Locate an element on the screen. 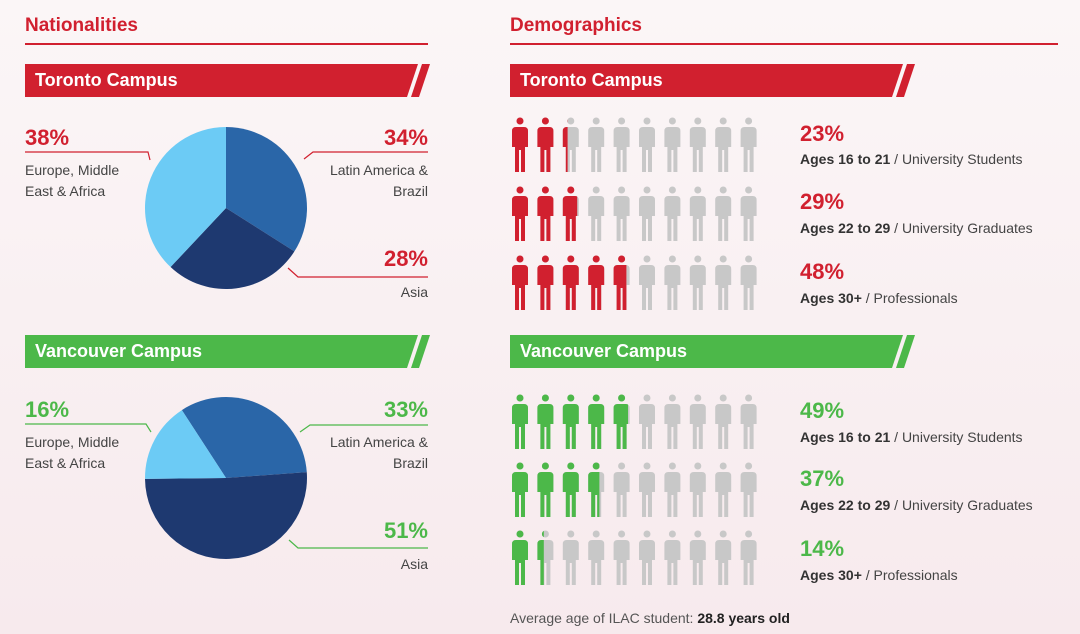 Image resolution: width=1080 pixels, height=634 pixels. toronto-emea-leader is located at coordinates (88, 156).